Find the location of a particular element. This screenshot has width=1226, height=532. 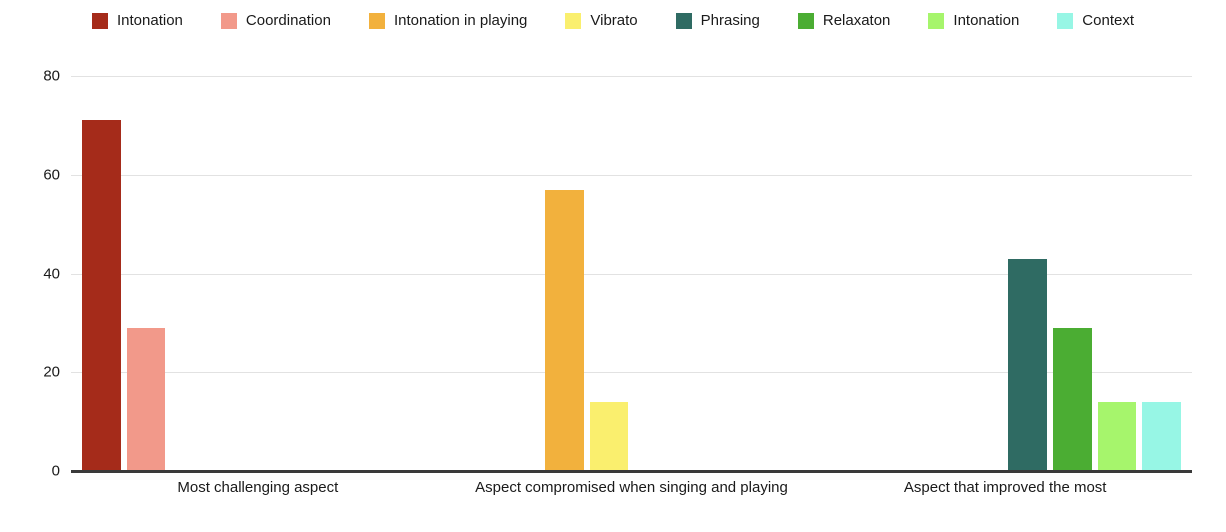

legend-label: Coordination is located at coordinates (288, 20).